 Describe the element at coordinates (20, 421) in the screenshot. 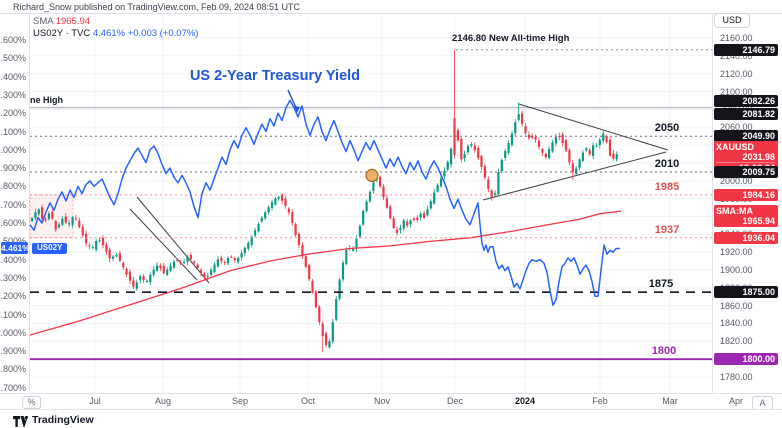

I see `tradingview-logo-icon` at that location.